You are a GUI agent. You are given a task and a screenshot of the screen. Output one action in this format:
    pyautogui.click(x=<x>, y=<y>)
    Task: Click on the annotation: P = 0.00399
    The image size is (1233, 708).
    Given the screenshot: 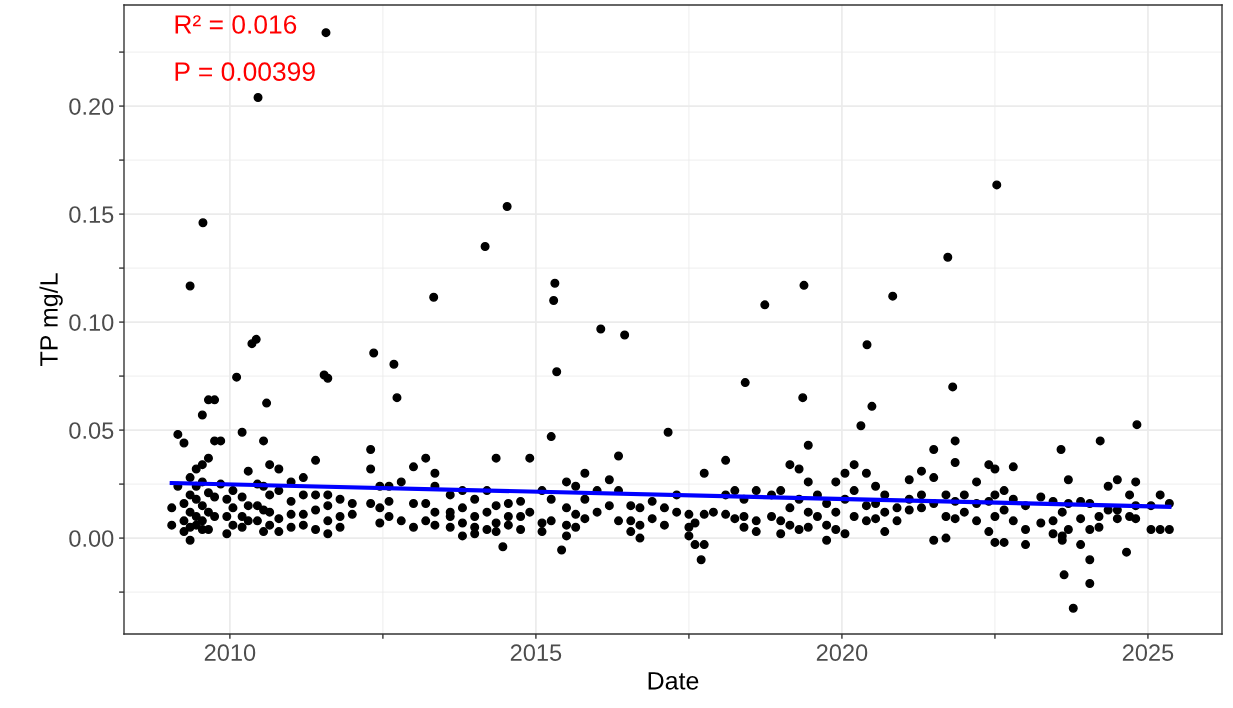 What is the action you would take?
    pyautogui.click(x=245, y=71)
    